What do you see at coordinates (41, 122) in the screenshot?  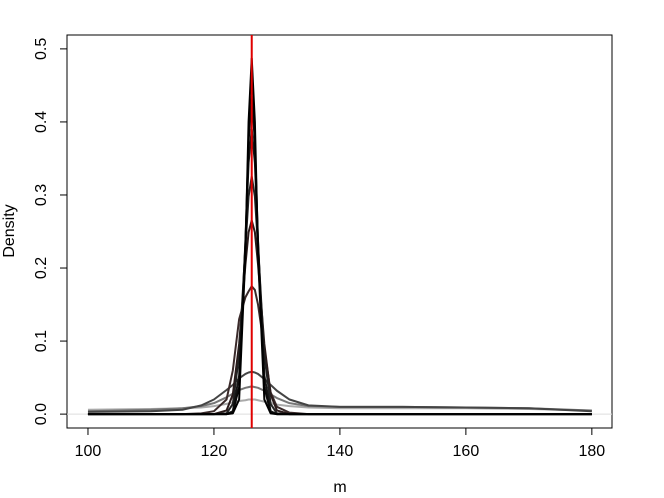 I see `y-tick-label: 0.4` at bounding box center [41, 122].